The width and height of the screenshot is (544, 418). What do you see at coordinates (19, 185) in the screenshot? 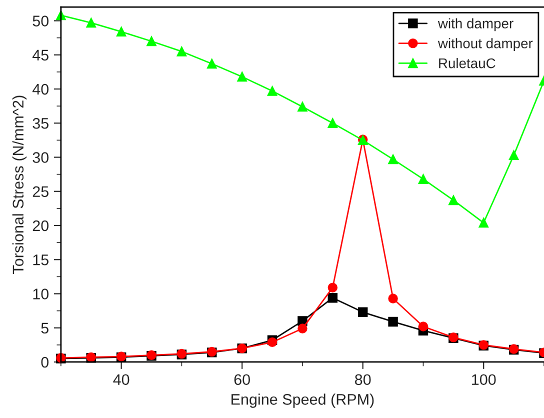
I see `y-axis-title: Torsional Stress (N/mm^2)` at bounding box center [19, 185].